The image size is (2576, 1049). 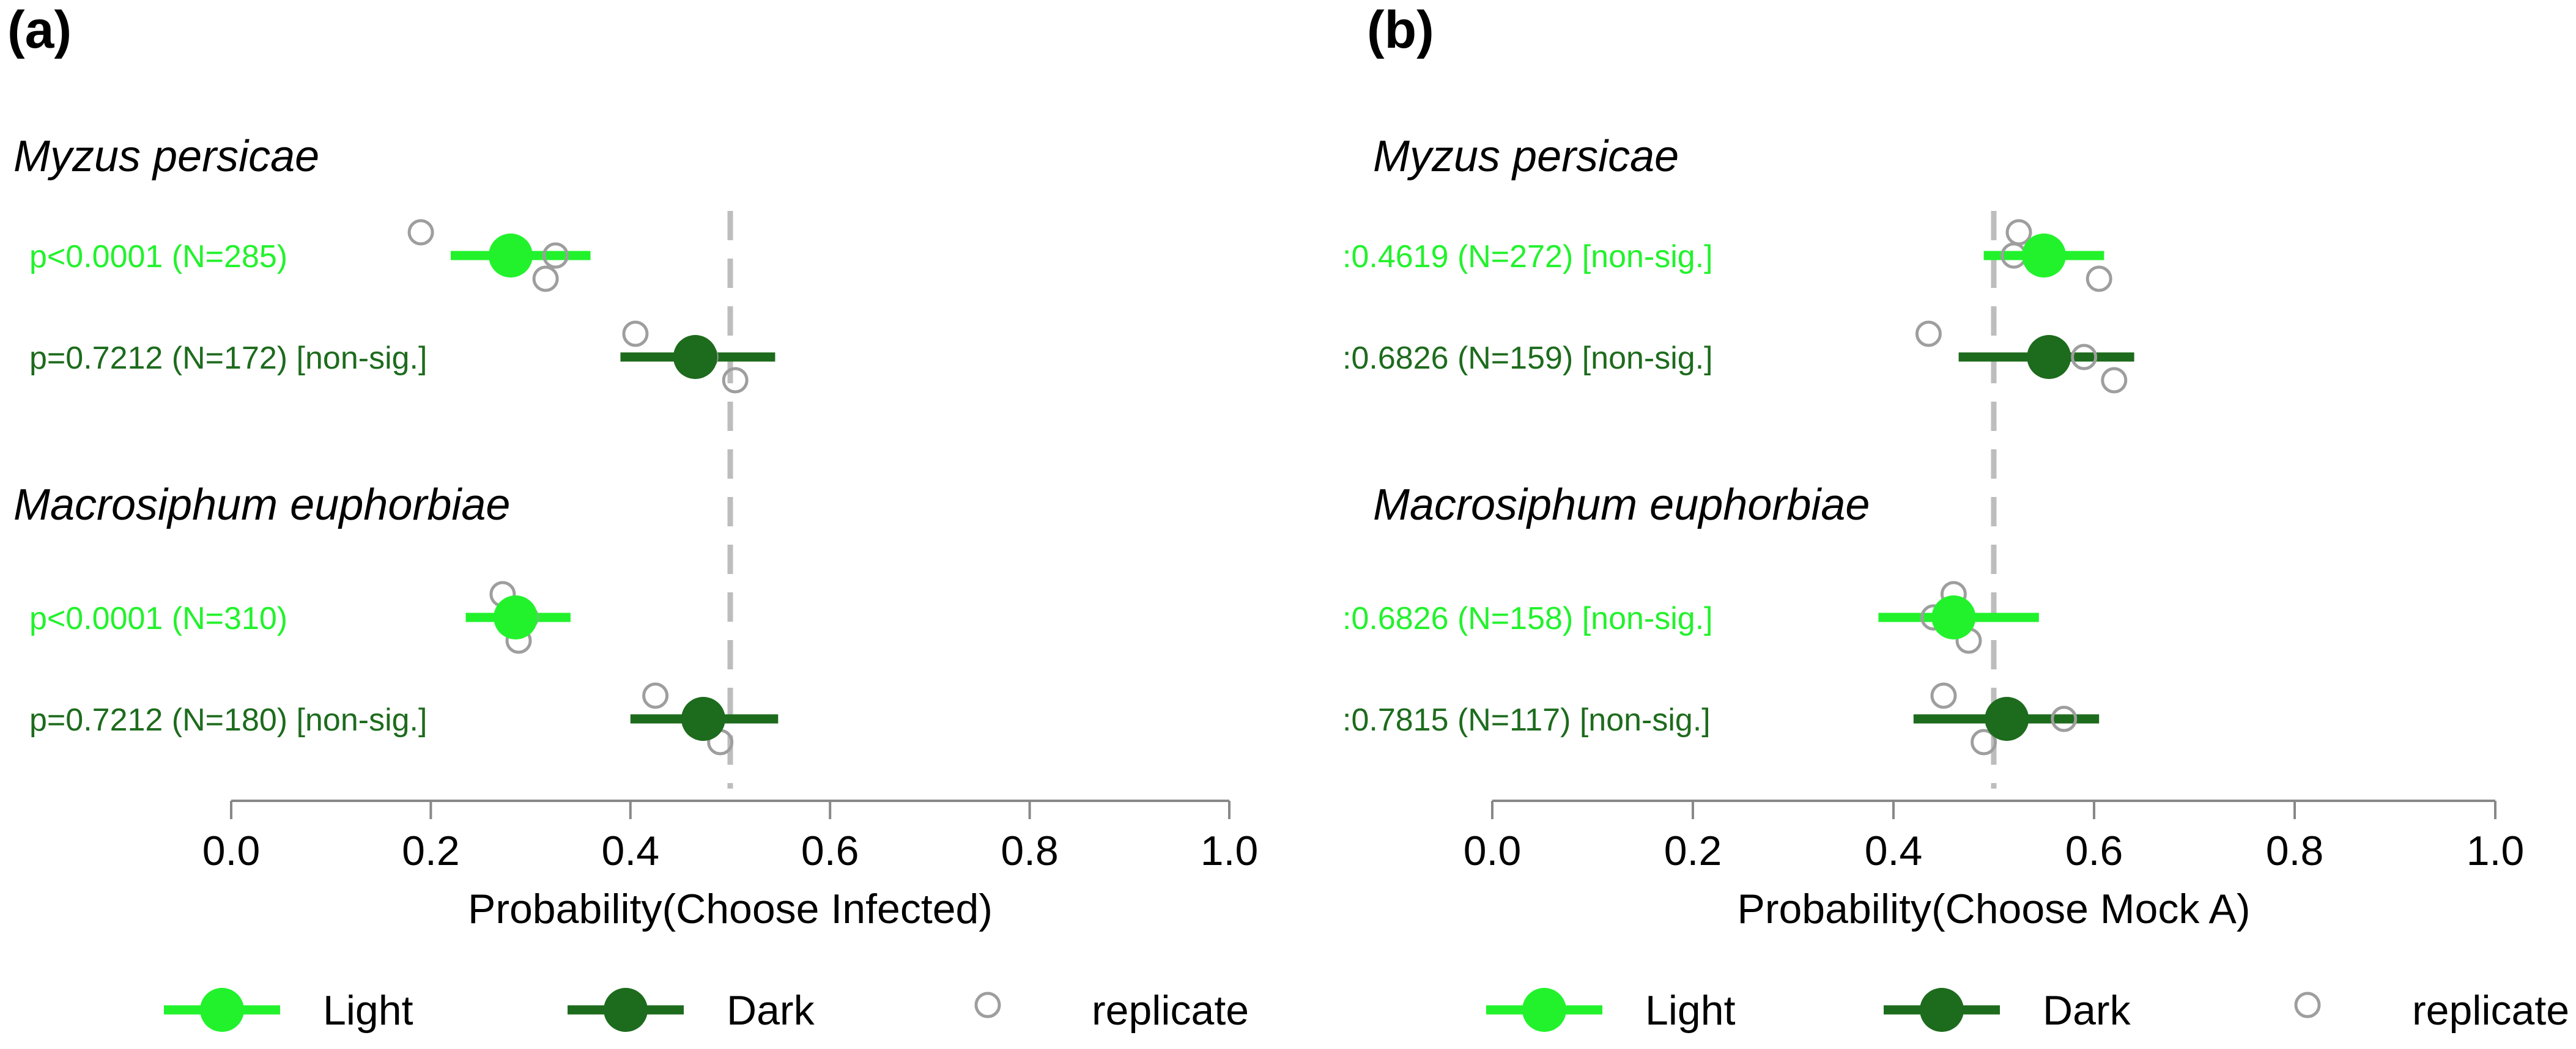 I want to click on row-stat-label: :0.4619 (N=272) [non-sig.], so click(x=1527, y=256).